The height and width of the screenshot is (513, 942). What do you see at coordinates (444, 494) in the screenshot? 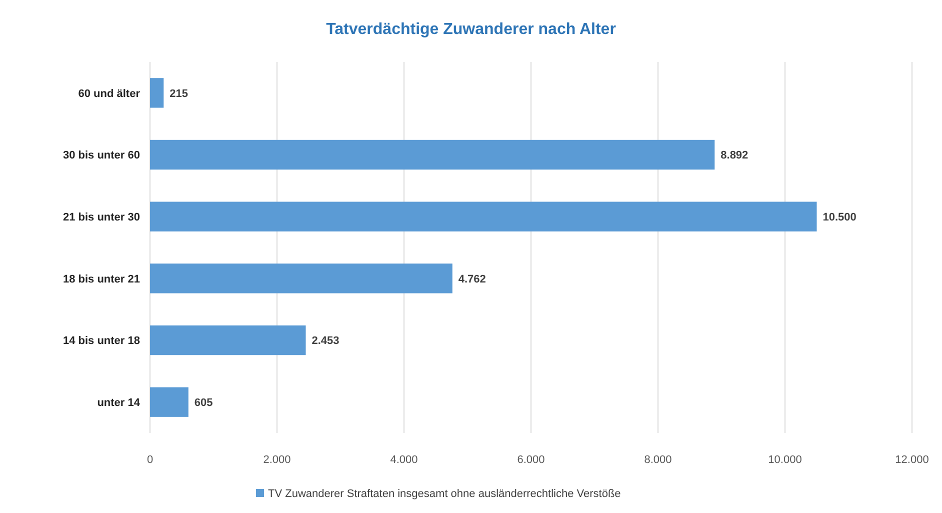
I see `legend-label: TV Zuwanderer Straftaten insgesamt ohne ausländerrechtliche Verstöße` at bounding box center [444, 494].